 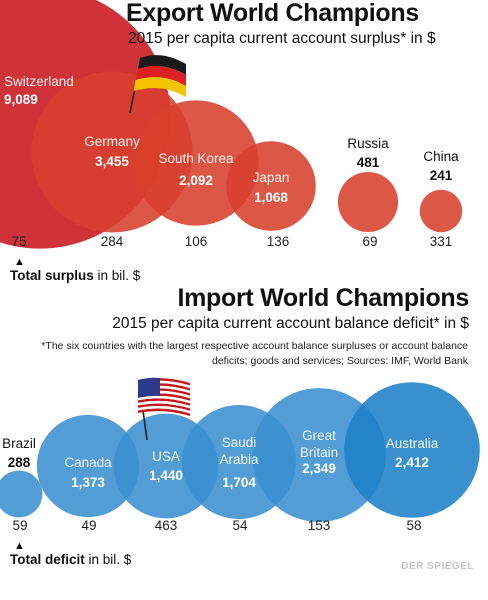 I want to click on export-total-value: 284, so click(x=112, y=241).